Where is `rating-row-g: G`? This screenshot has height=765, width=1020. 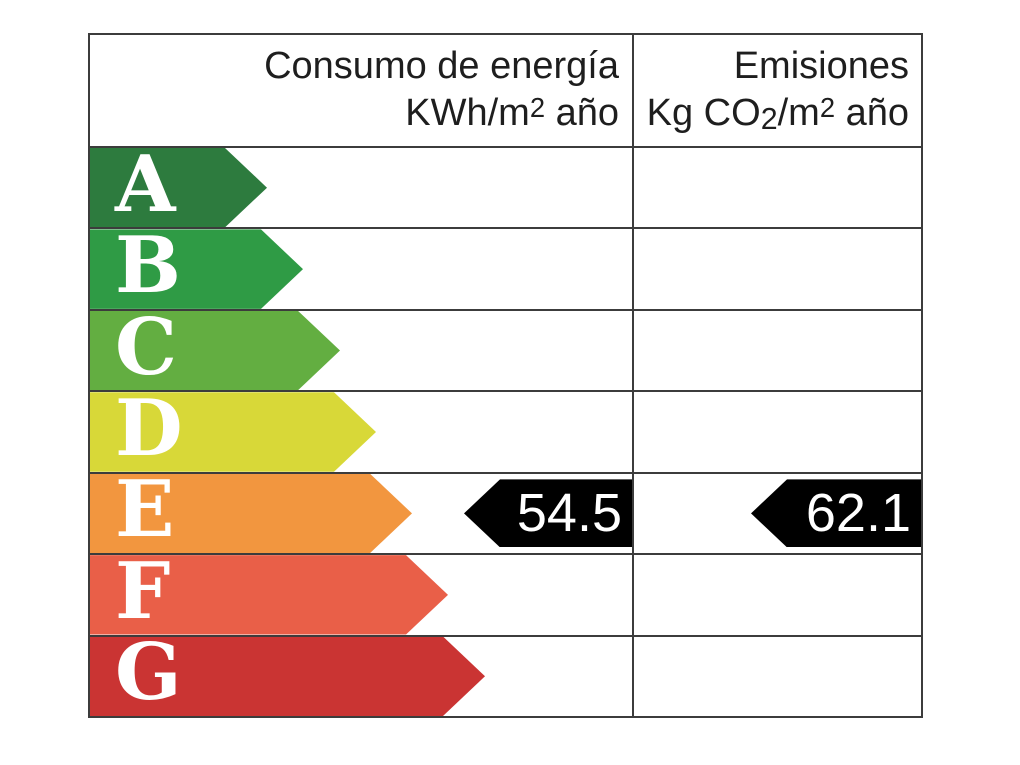 rating-row-g: G is located at coordinates (505, 675).